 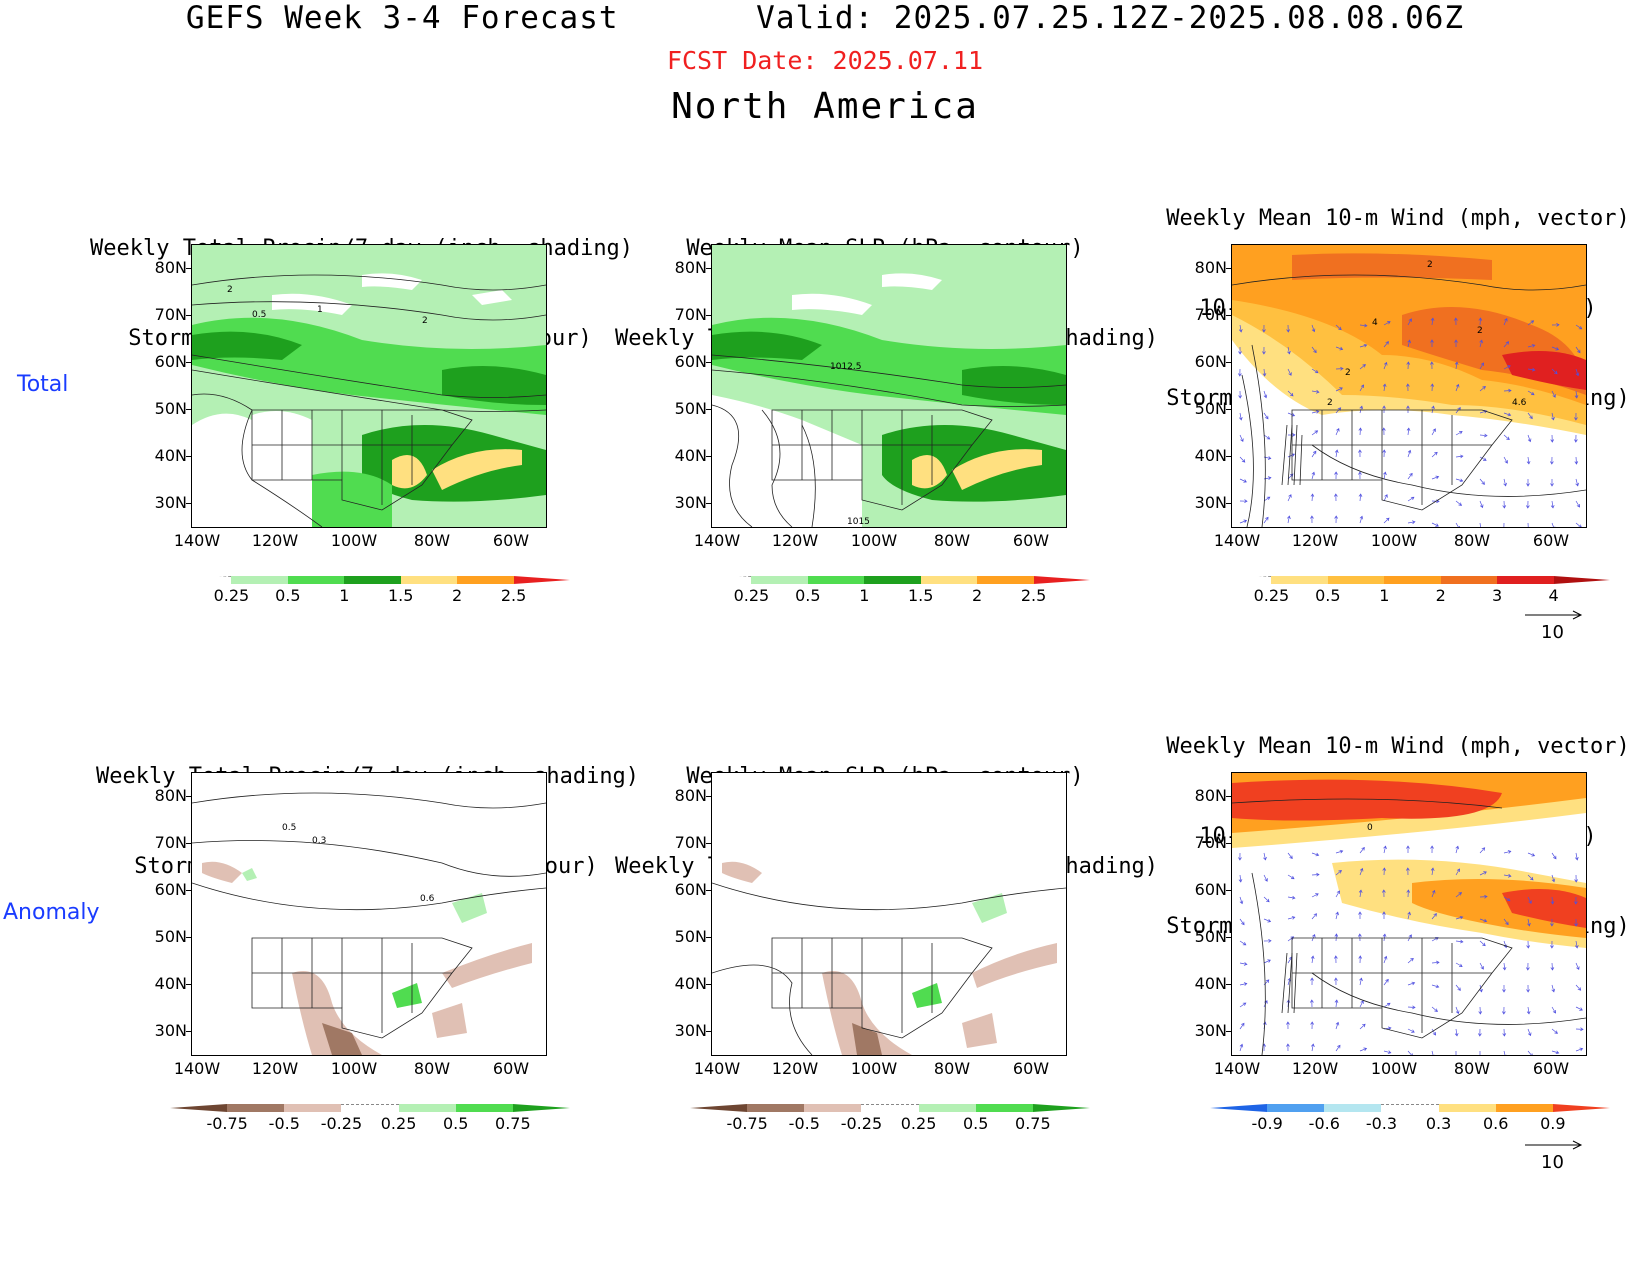 I want to click on map-plot: 0, so click(x=1409, y=914).